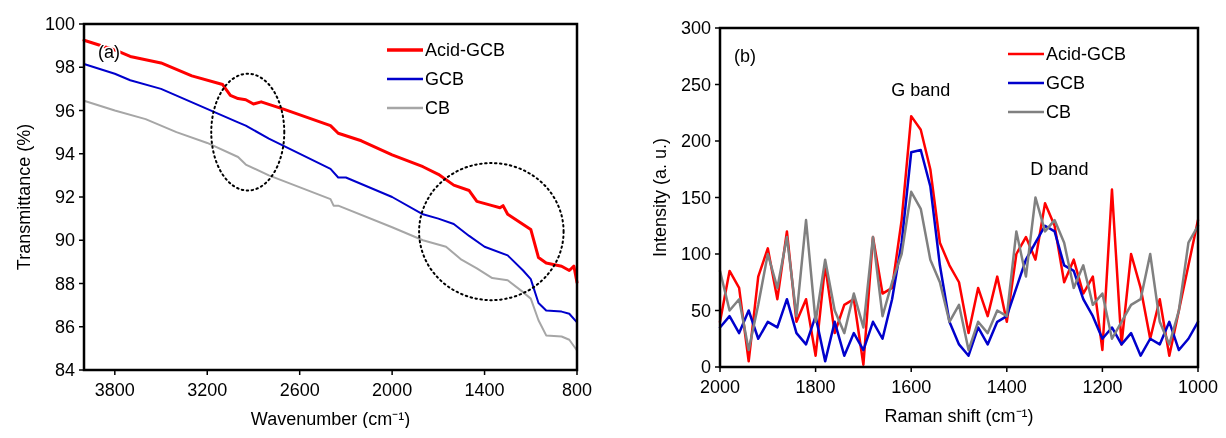  Describe the element at coordinates (577, 390) in the screenshot. I see `x-tick-label: 800` at that location.